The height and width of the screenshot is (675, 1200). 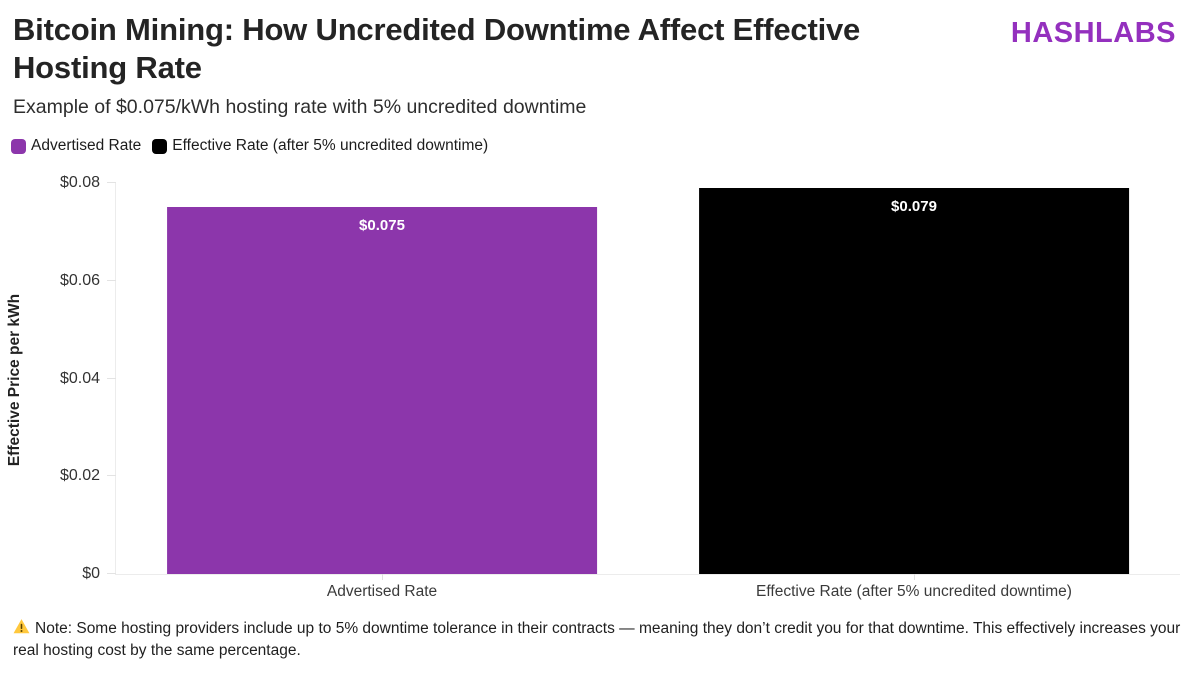 I want to click on x-axis-label: Advertised Rate, so click(x=382, y=591).